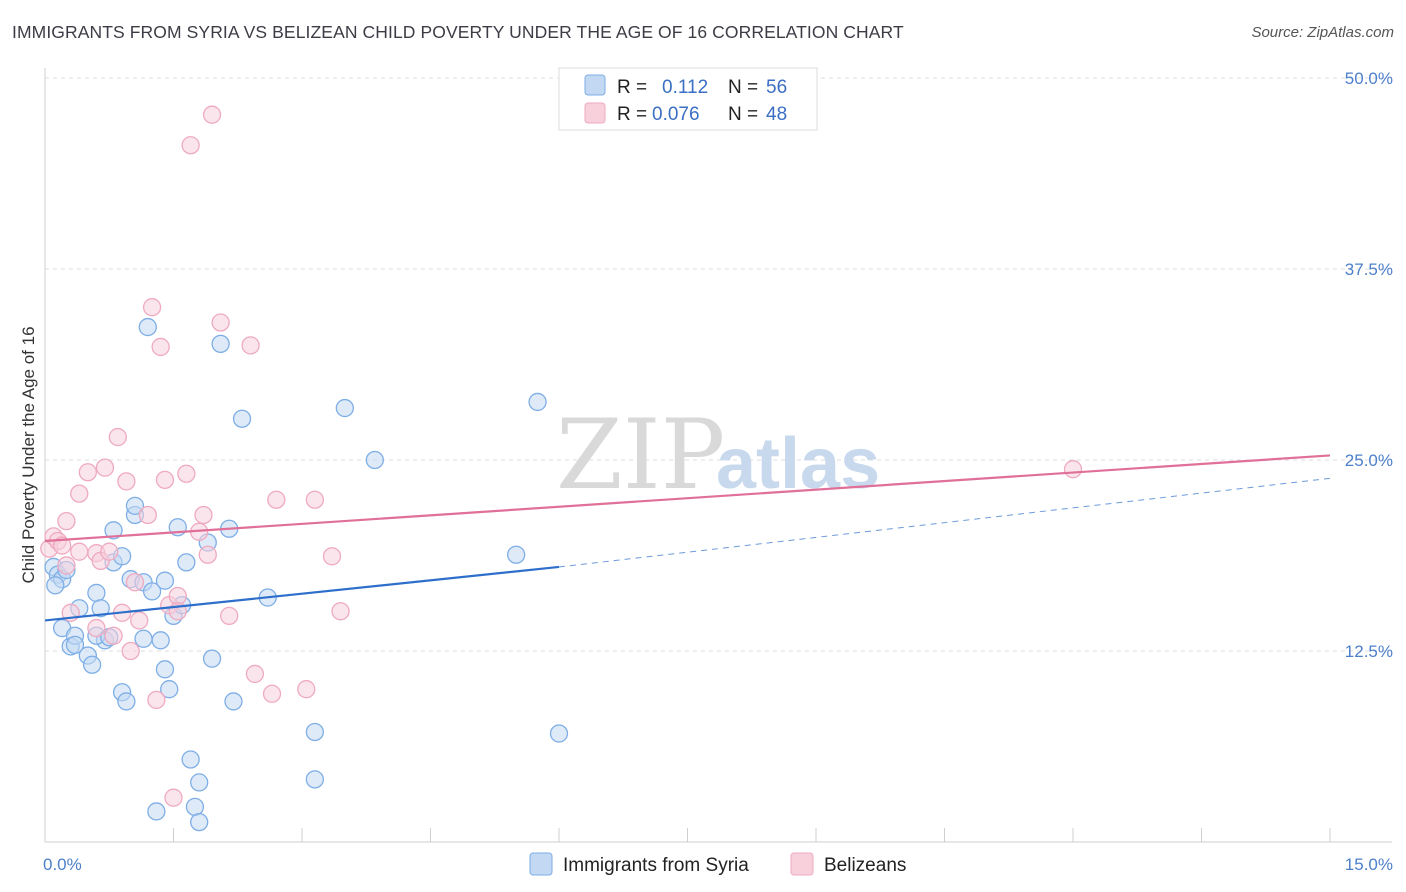 The image size is (1406, 892). Describe the element at coordinates (595, 113) in the screenshot. I see `legend-swatch-belizeans` at that location.